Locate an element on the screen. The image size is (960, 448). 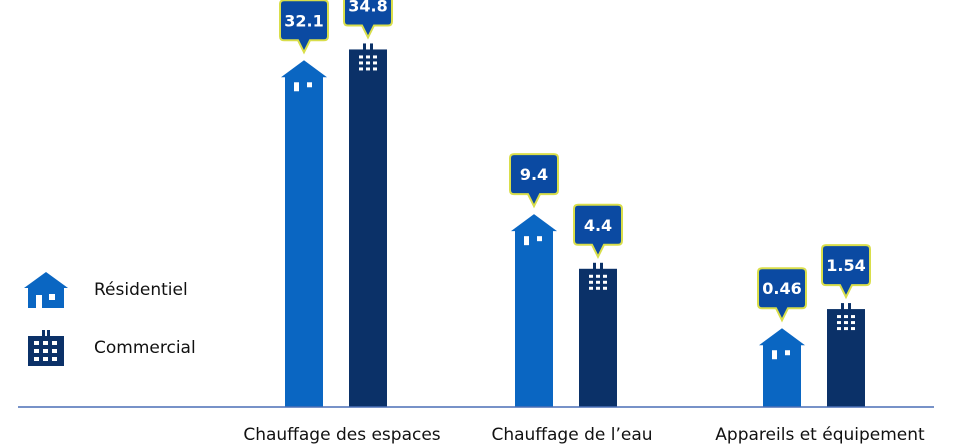
value-label: 0.46 is located at coordinates (781, 288).